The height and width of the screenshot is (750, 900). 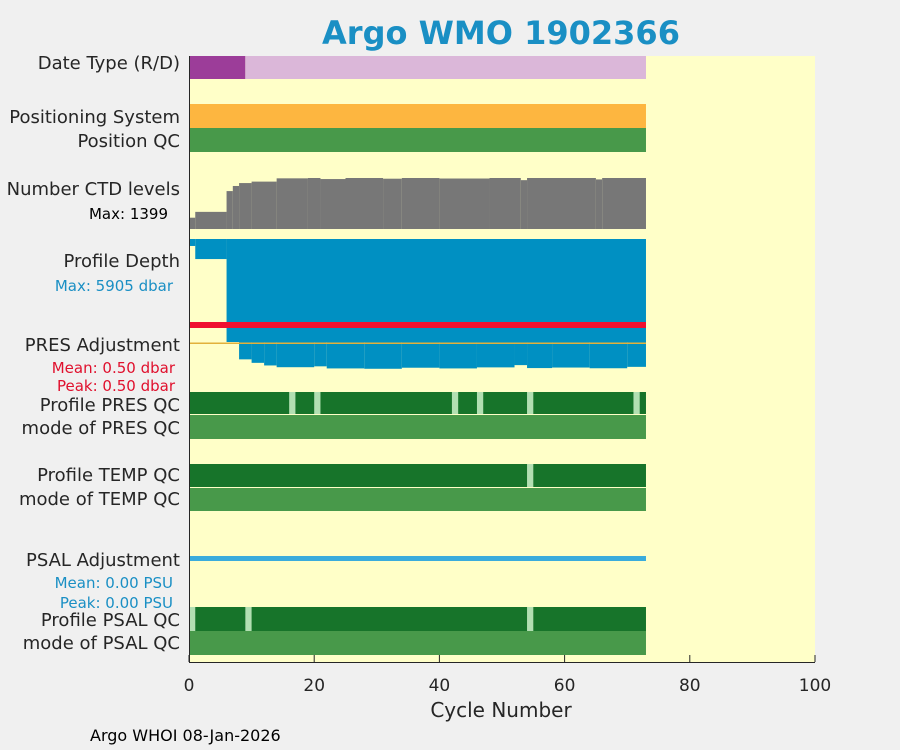 What do you see at coordinates (417, 343) in the screenshot?
I see `pres-zero-line` at bounding box center [417, 343].